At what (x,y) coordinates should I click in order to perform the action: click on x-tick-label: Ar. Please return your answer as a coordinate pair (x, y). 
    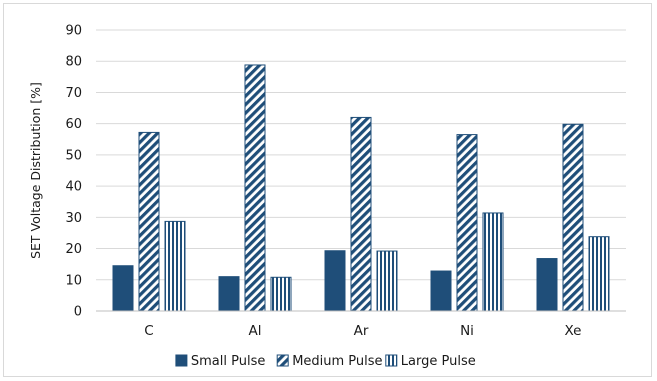
    Looking at the image, I should click on (361, 331).